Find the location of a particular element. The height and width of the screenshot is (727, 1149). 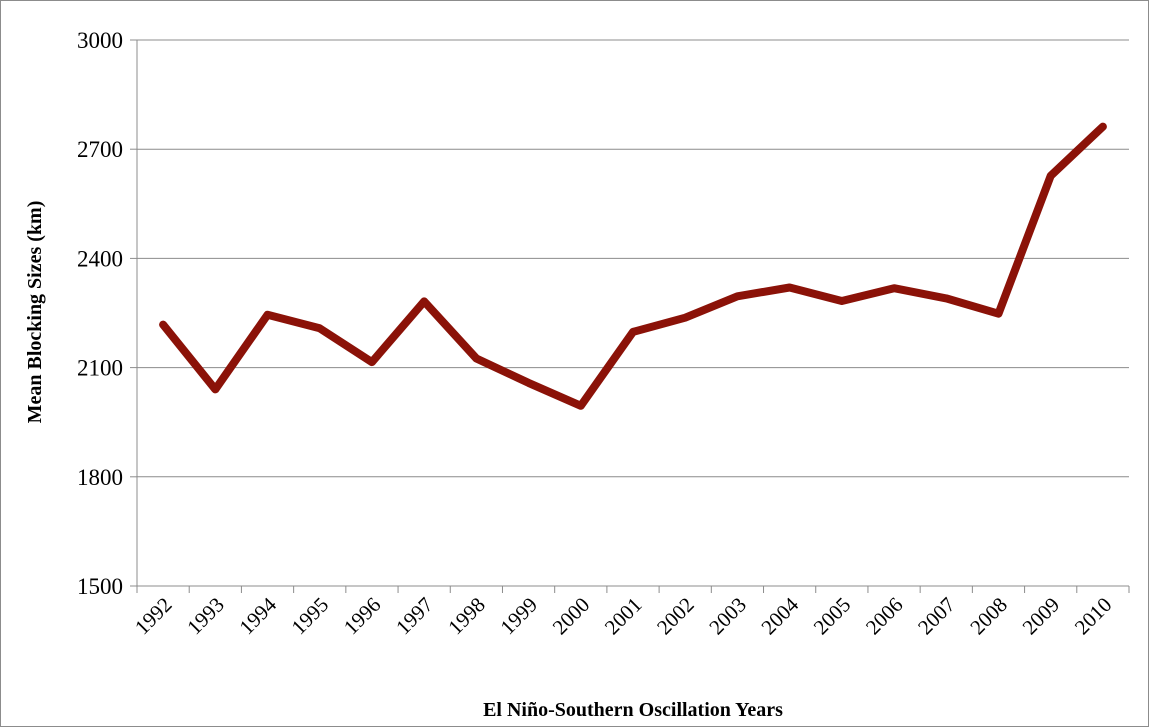

x-tick-label: 2010 is located at coordinates (1093, 616).